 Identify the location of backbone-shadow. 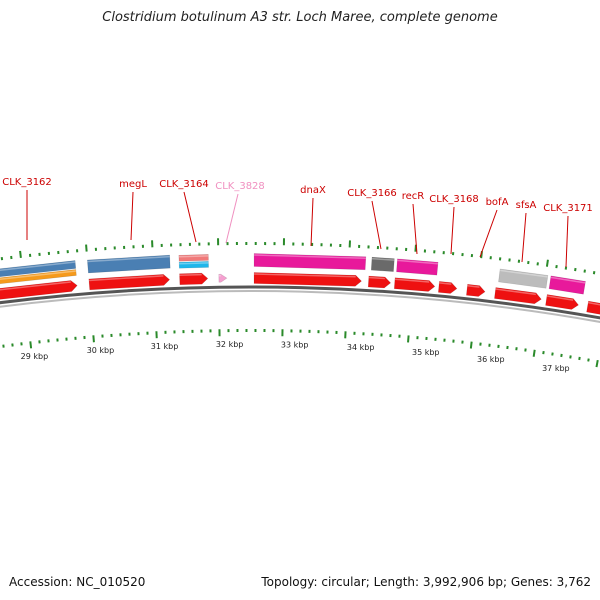
(300, 307).